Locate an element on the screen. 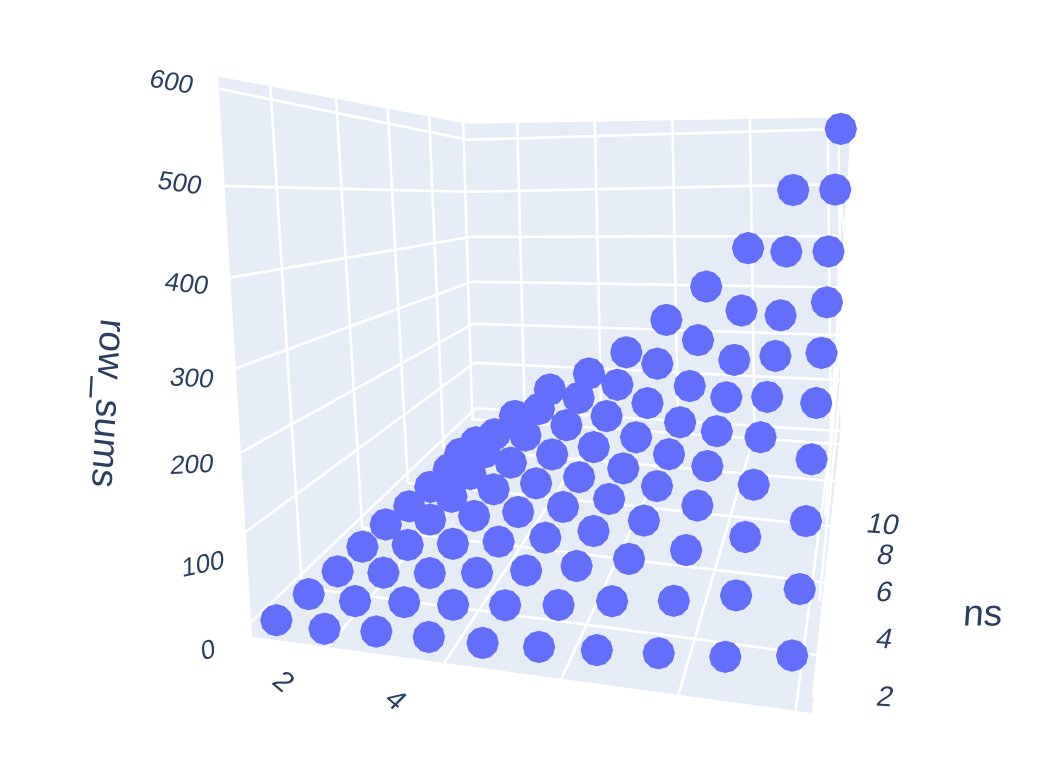 The width and height of the screenshot is (1044, 757). svg-text: row_sums is located at coordinates (109, 403).